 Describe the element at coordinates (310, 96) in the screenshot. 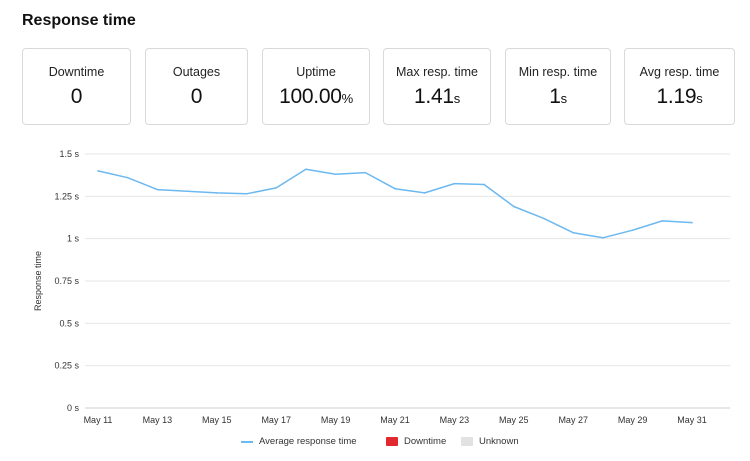

I see `card-number: 100.00` at that location.